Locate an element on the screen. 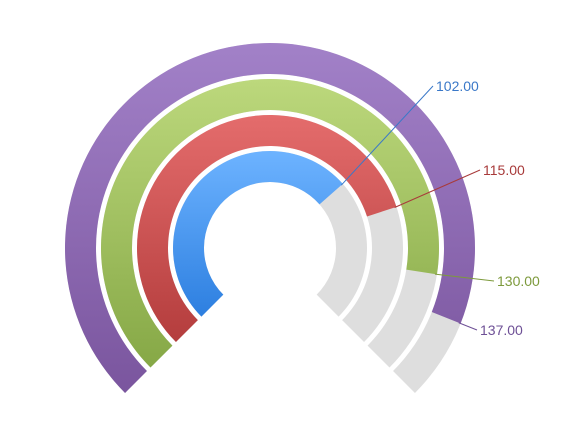 This screenshot has width=578, height=432. value-label-3: 130.00 is located at coordinates (518, 281).